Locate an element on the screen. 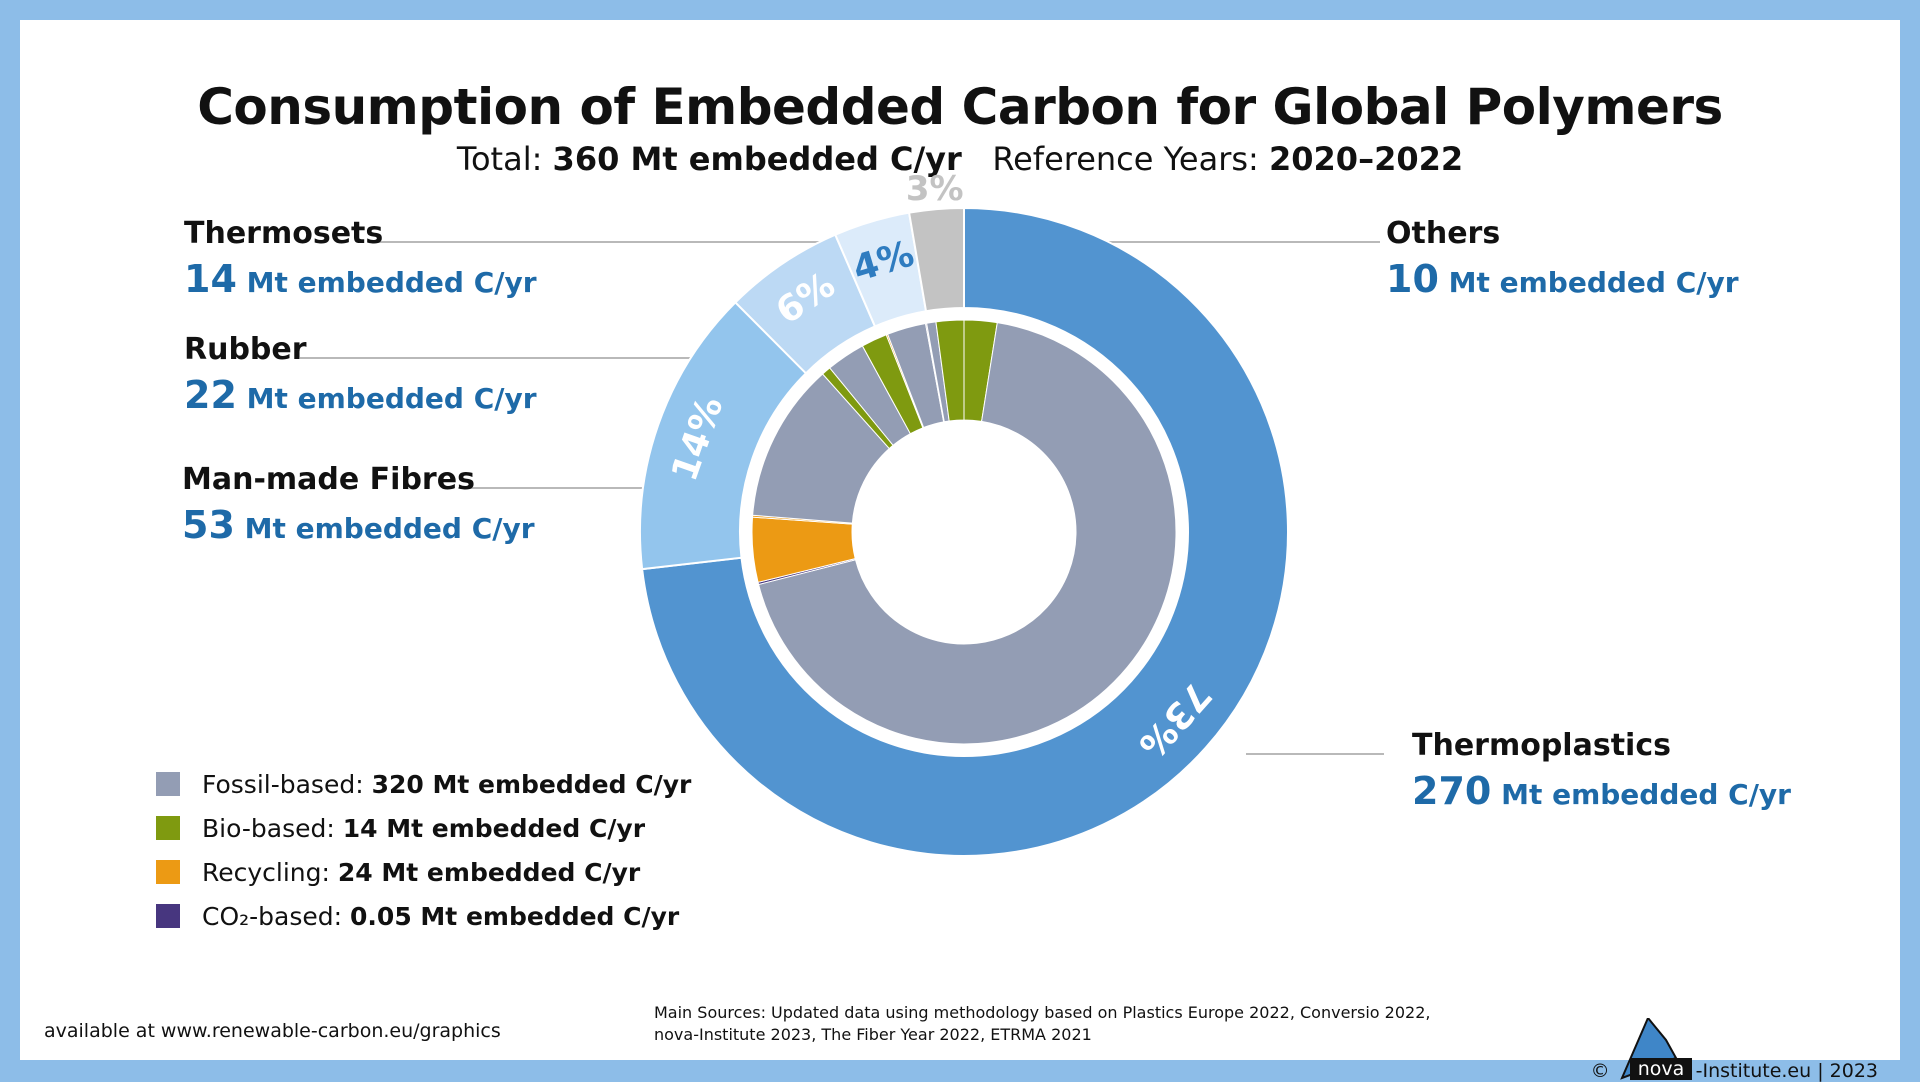  legend-item-fossil: Fossil-based: 320 Mt embedded C/yr is located at coordinates (423, 784).